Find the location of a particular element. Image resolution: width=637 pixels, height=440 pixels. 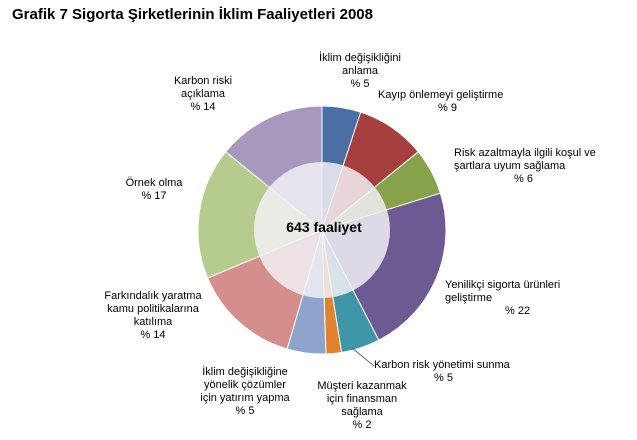

slice-percent-label: % 22 is located at coordinates (518, 311).